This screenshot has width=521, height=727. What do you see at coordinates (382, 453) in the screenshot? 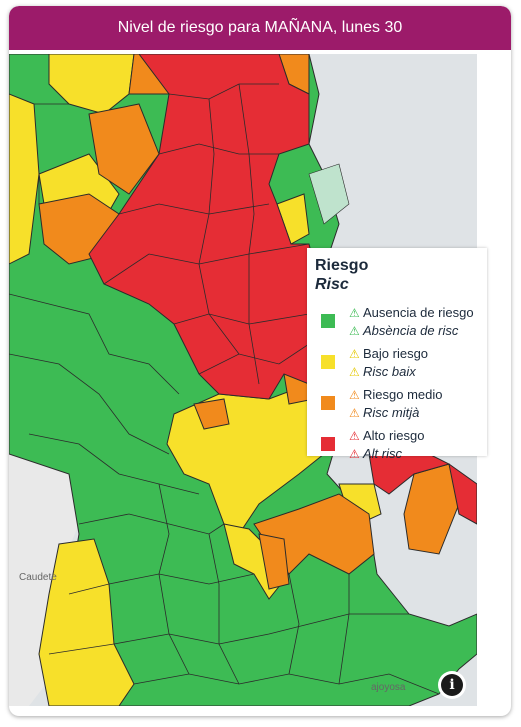
I see `legend-label-va: Alt risc` at bounding box center [382, 453].